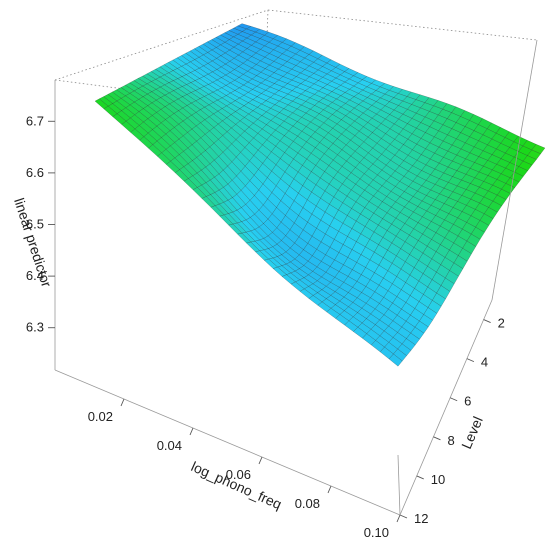 The image size is (550, 556). I want to click on z-tick-label: 6.6, so click(35, 172).